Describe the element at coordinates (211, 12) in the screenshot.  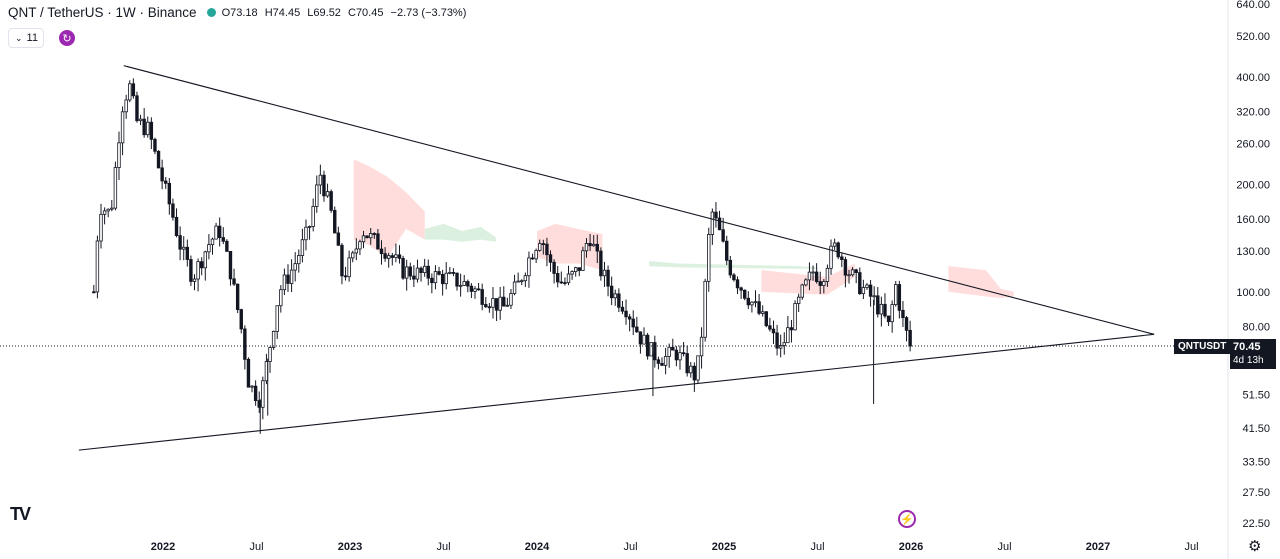
I see `market-status-dot-icon` at that location.